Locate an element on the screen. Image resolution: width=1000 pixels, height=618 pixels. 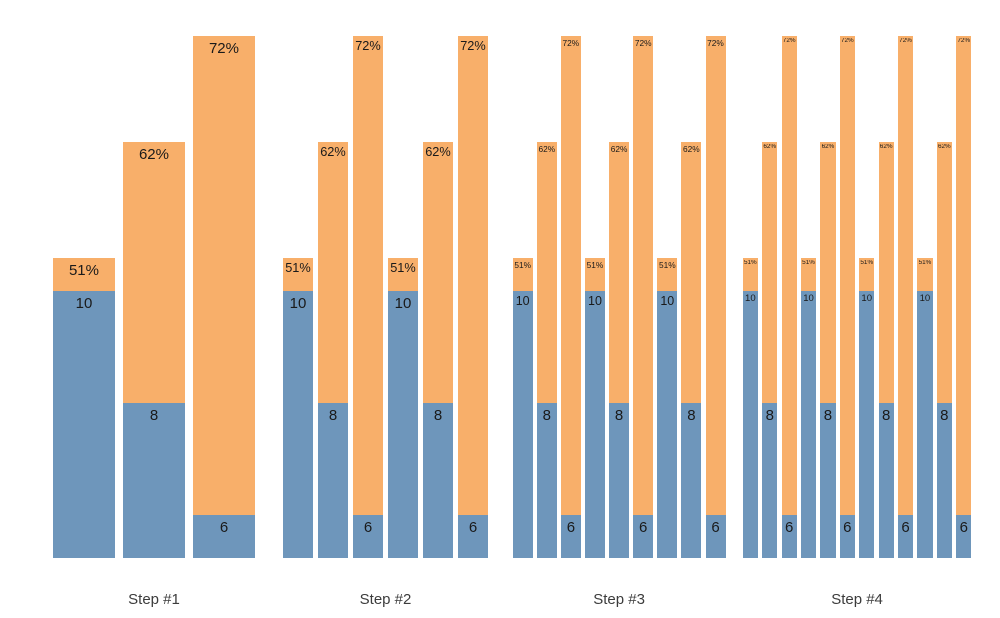
group-label-4: Step #4 is located at coordinates (857, 599).